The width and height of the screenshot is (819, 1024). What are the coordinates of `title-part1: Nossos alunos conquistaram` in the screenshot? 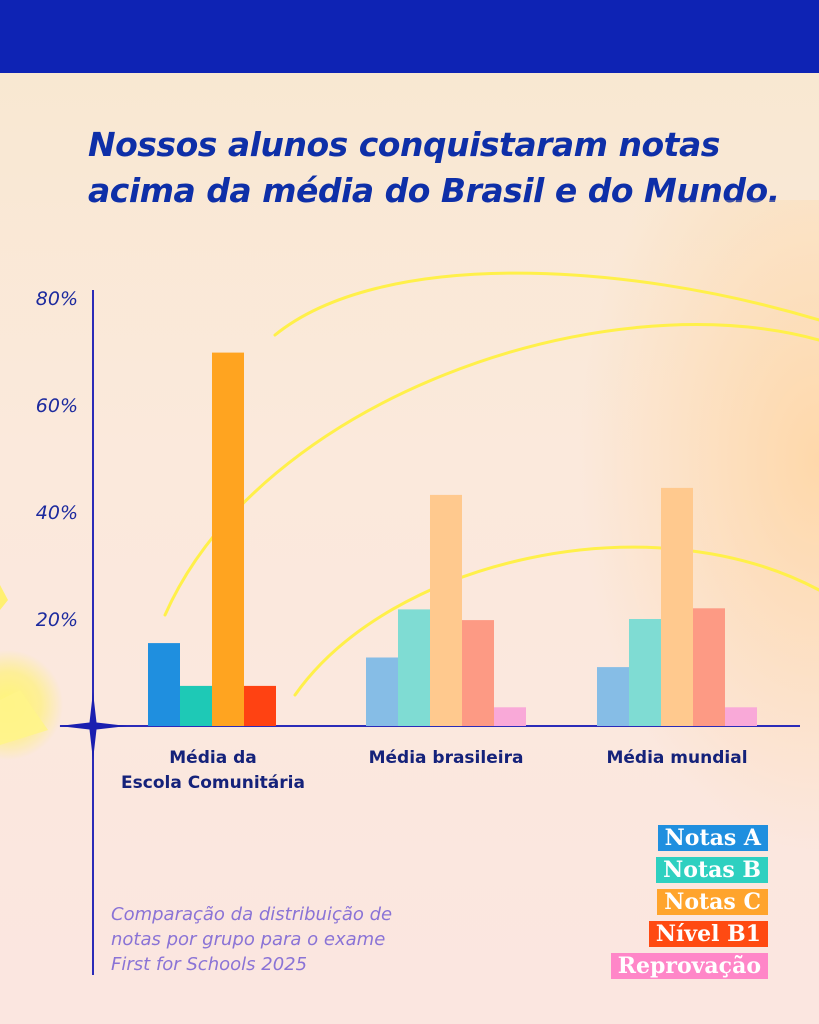 It's located at (353, 144).